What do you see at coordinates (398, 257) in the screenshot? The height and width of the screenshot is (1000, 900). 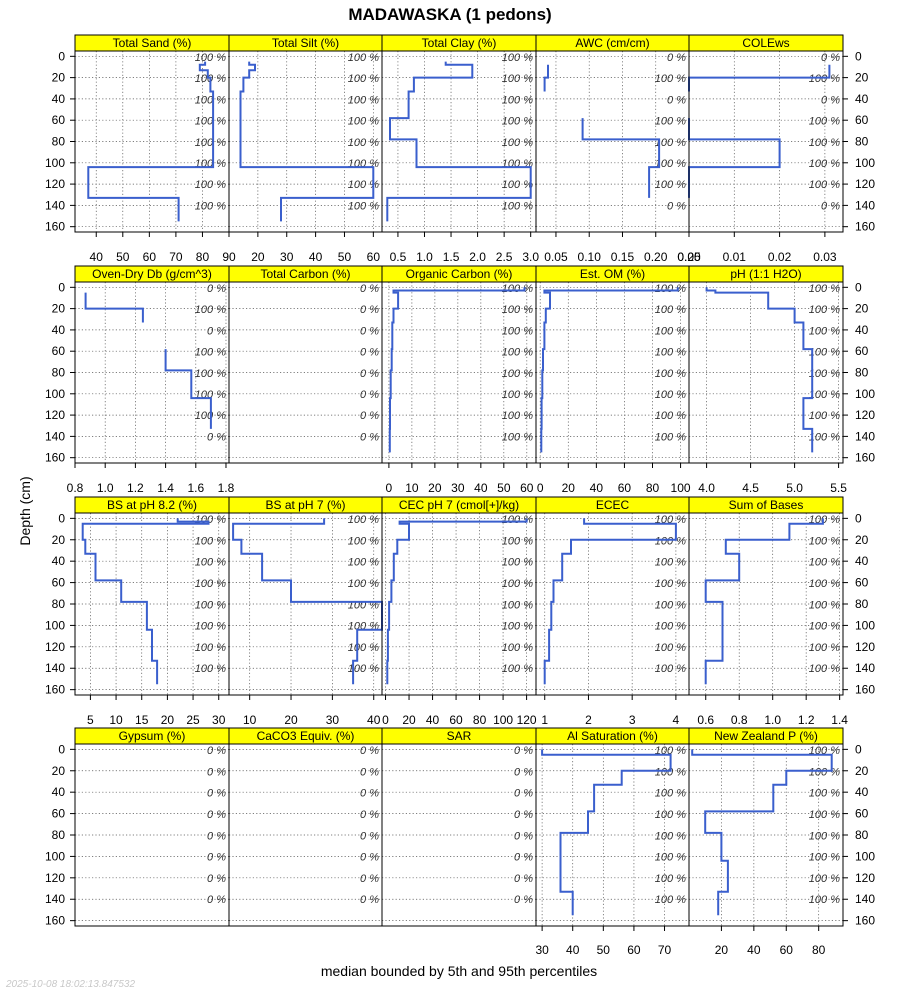 I see `x-tick-label: 0.5` at bounding box center [398, 257].